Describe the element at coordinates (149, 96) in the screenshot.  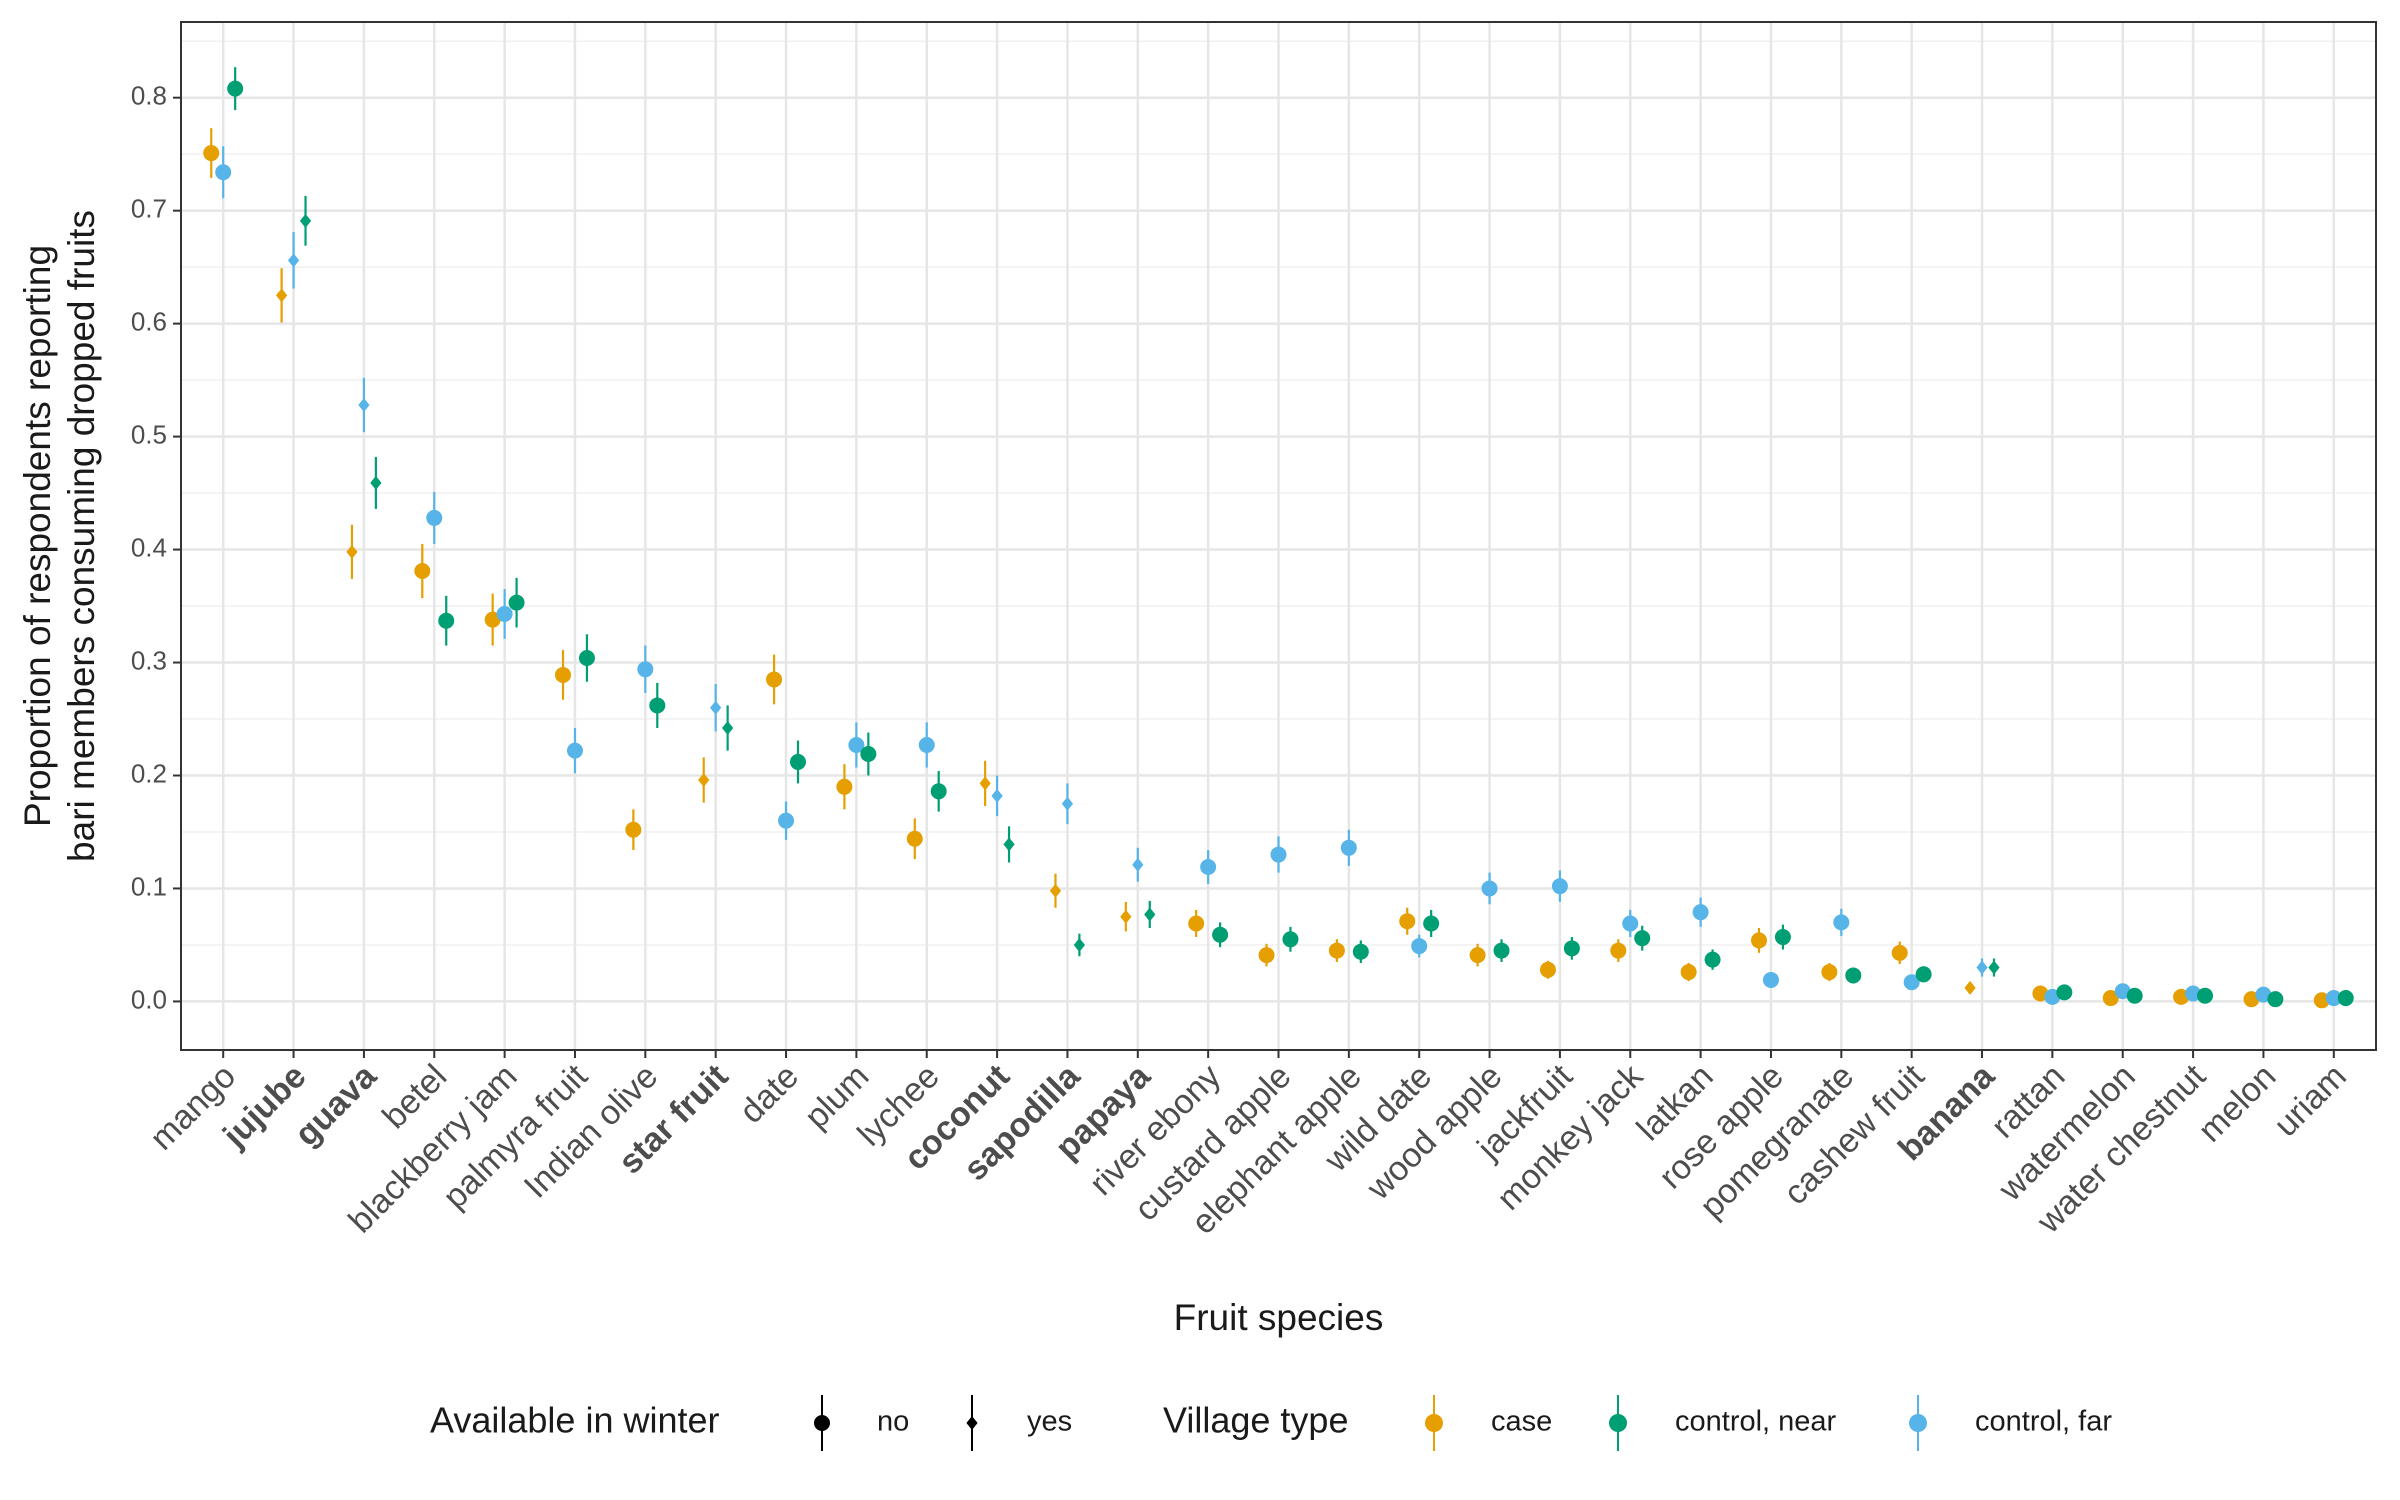
I see `y-tick-label: 0.8` at that location.